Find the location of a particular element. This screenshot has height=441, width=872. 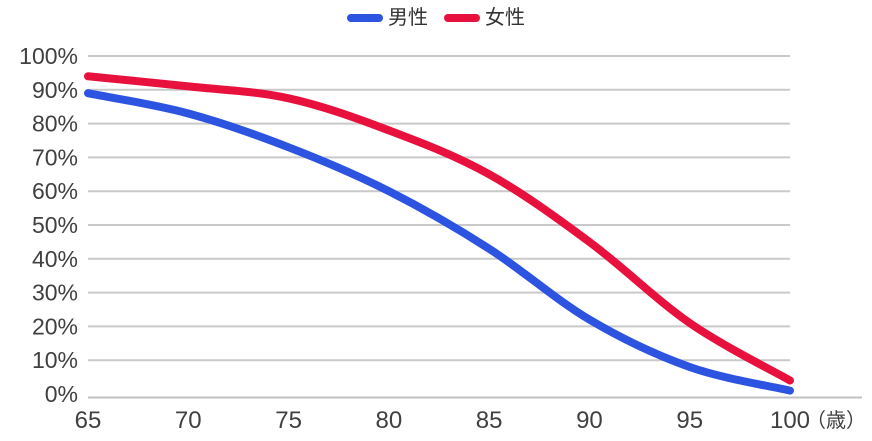

y-tick-label: 20% is located at coordinates (55, 326).